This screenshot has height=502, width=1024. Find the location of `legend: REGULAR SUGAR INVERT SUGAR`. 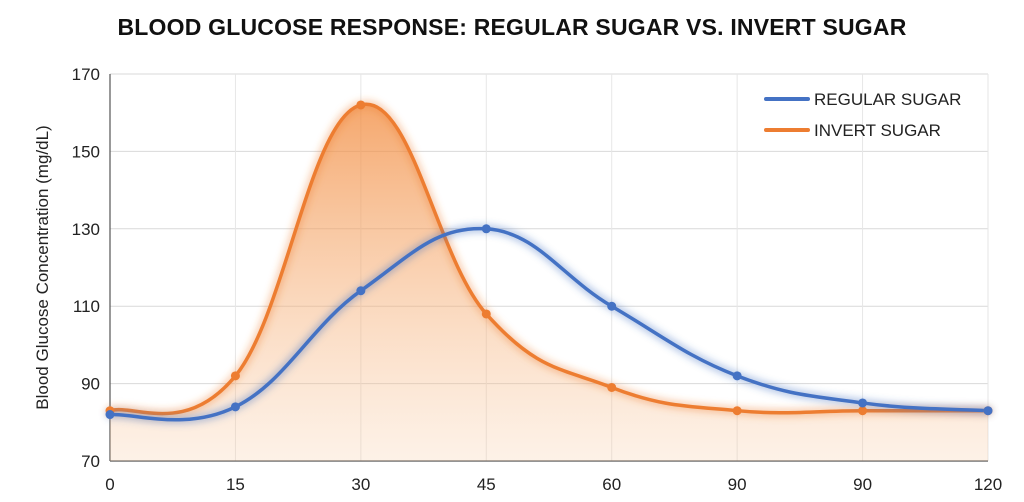

legend: REGULAR SUGAR INVERT SUGAR is located at coordinates (861, 115).